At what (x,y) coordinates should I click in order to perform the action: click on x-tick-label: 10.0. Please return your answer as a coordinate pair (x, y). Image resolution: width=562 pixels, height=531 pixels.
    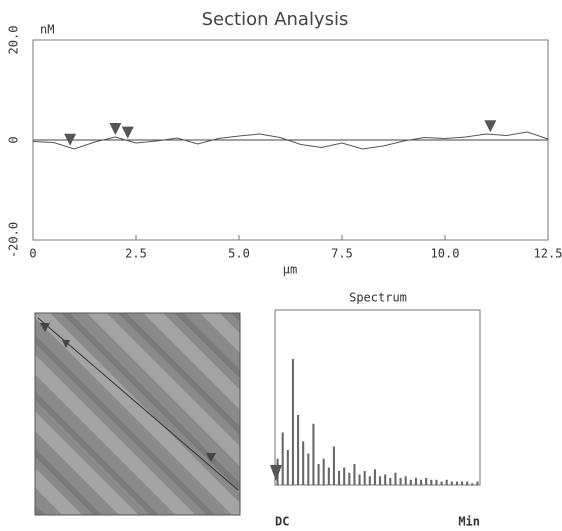
    Looking at the image, I should click on (445, 254).